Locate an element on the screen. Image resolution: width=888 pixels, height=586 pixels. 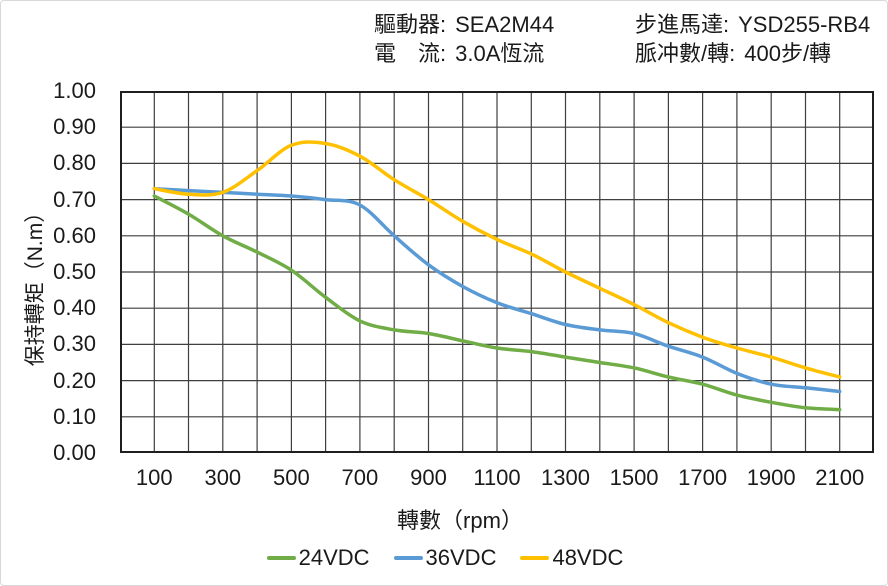
legend-swatch-24vdc is located at coordinates (281, 558).